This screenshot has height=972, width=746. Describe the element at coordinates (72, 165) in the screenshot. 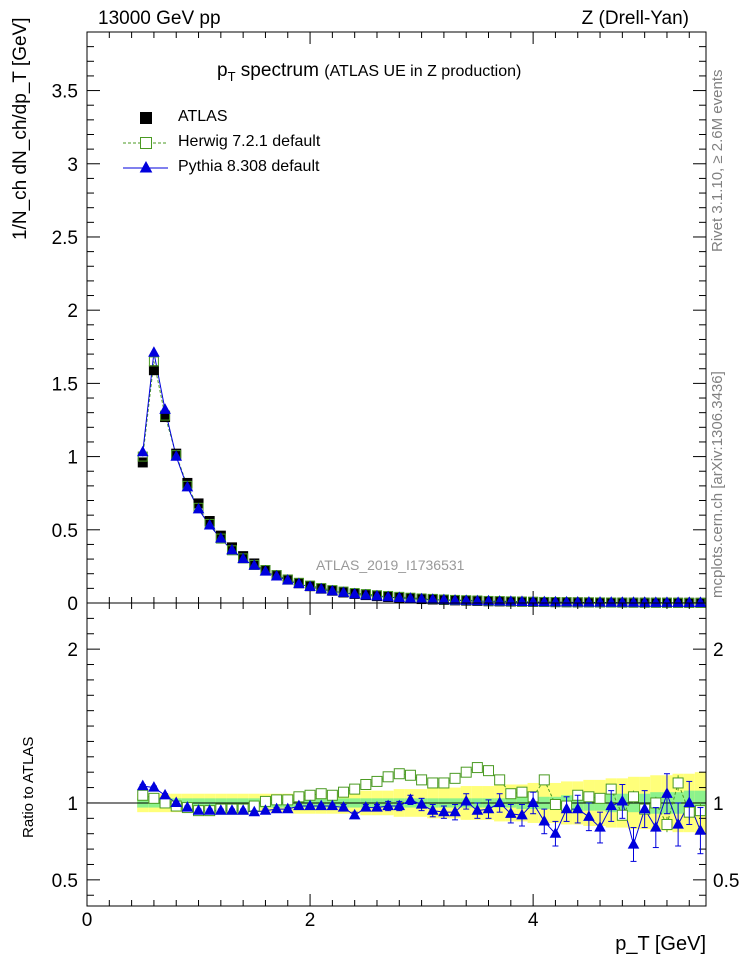

I see `main-ytick-label: 3` at that location.